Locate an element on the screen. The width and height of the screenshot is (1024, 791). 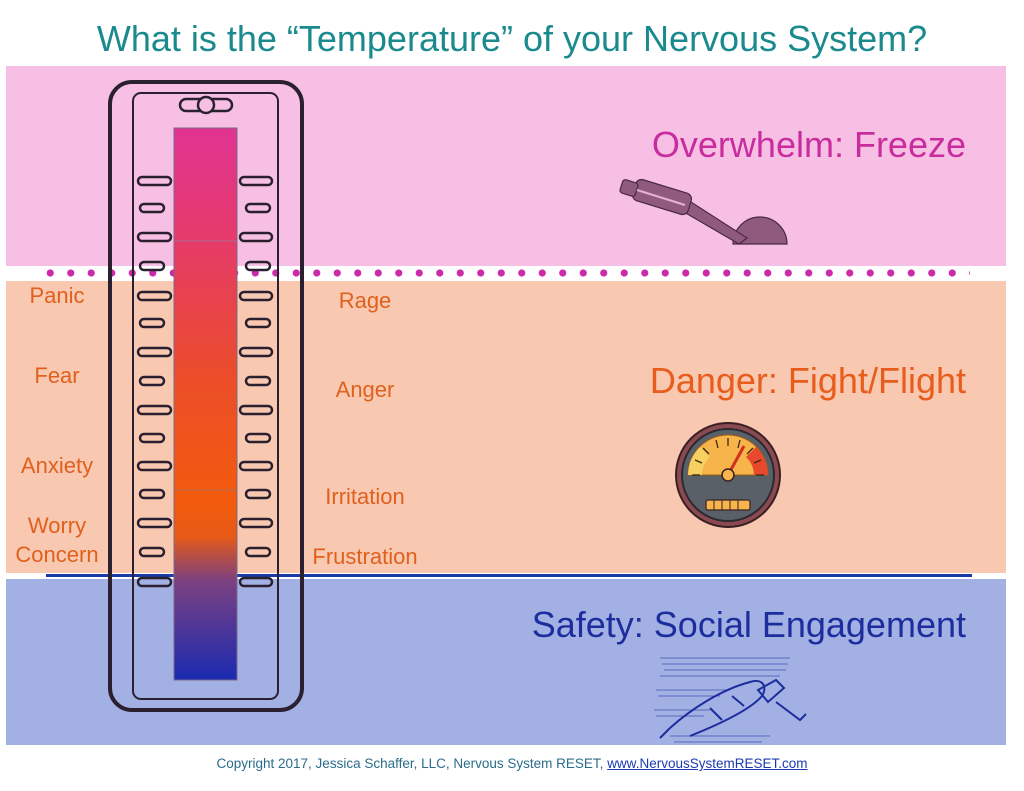
label-fear: Fear is located at coordinates (57, 375).